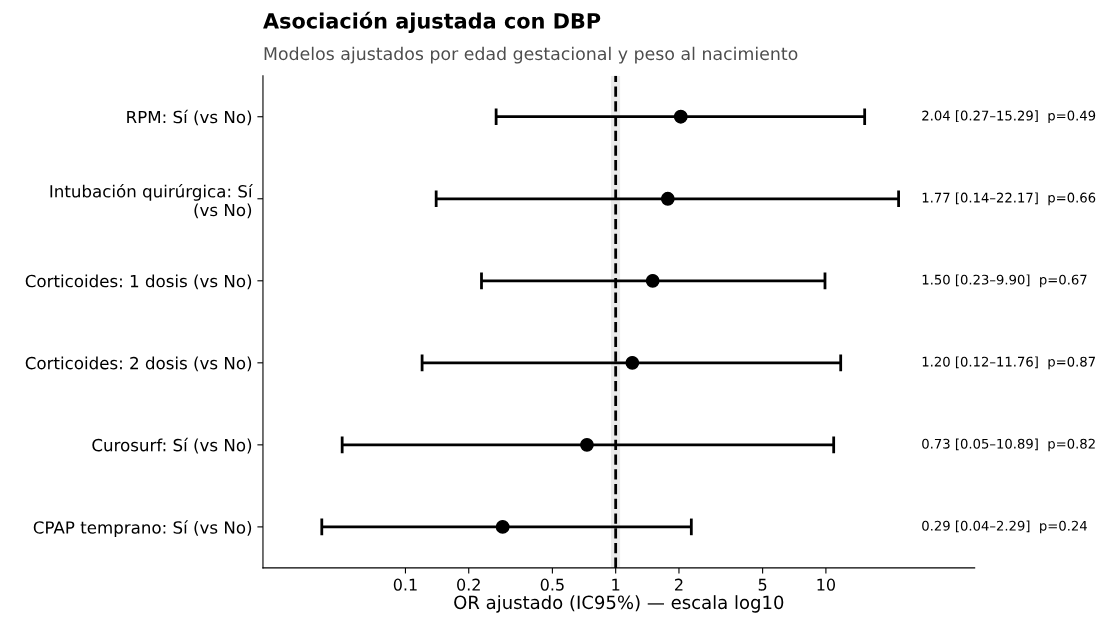 The height and width of the screenshot is (631, 1119). Describe the element at coordinates (405, 584) in the screenshot. I see `x-tick-label: 0.1` at that location.